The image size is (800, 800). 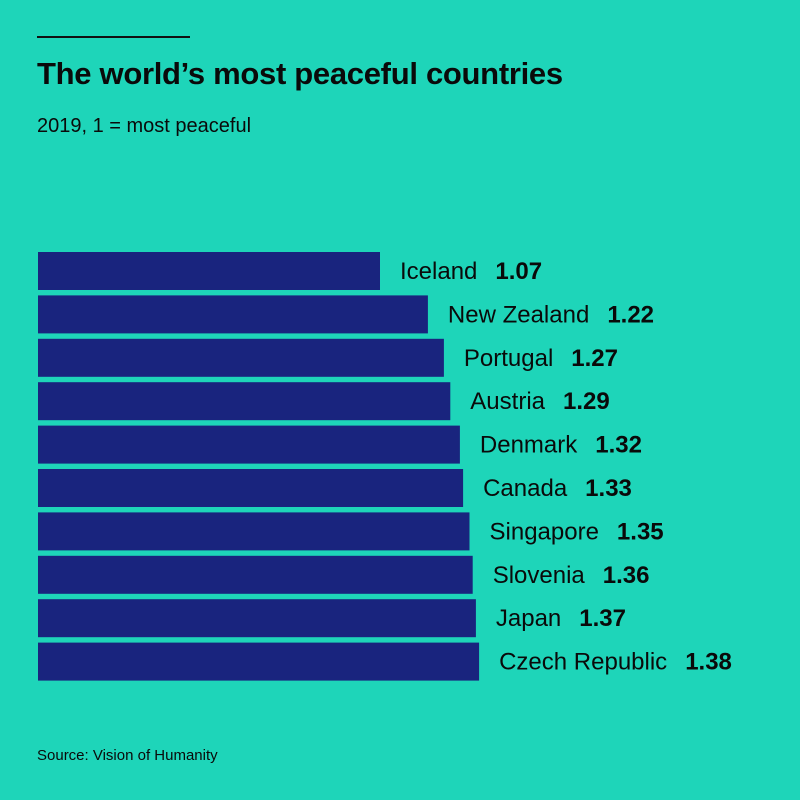 I want to click on category-label: Canada 1.33, so click(x=557, y=488).